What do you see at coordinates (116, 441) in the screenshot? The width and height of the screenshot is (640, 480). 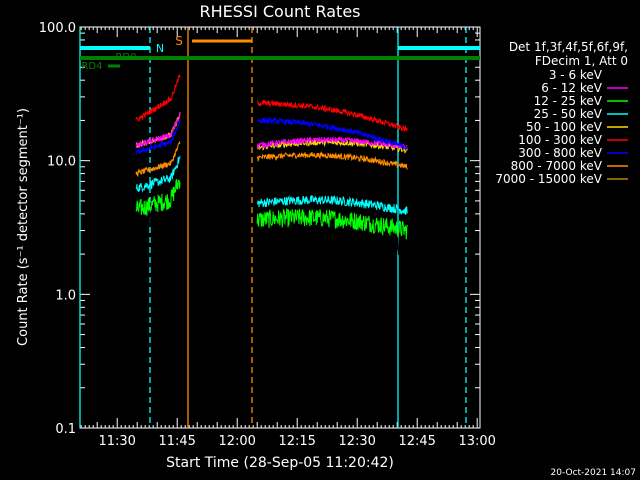 I see `x-tick-label: 11:30` at bounding box center [116, 441].